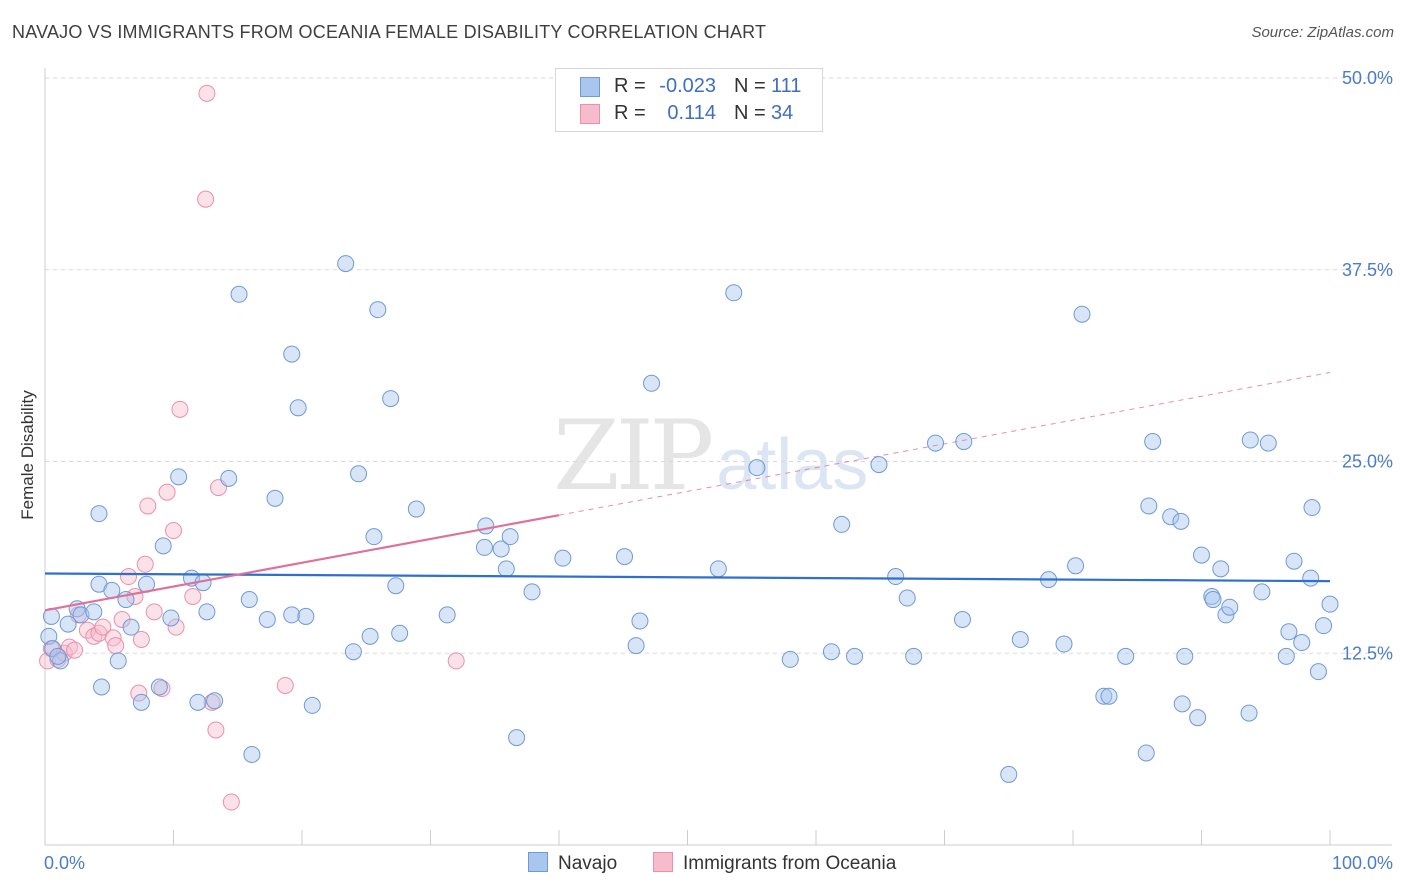  What do you see at coordinates (689, 100) in the screenshot?
I see `stats-legend: R = -0.023 N = 111 R = 0.114 N = 34` at bounding box center [689, 100].